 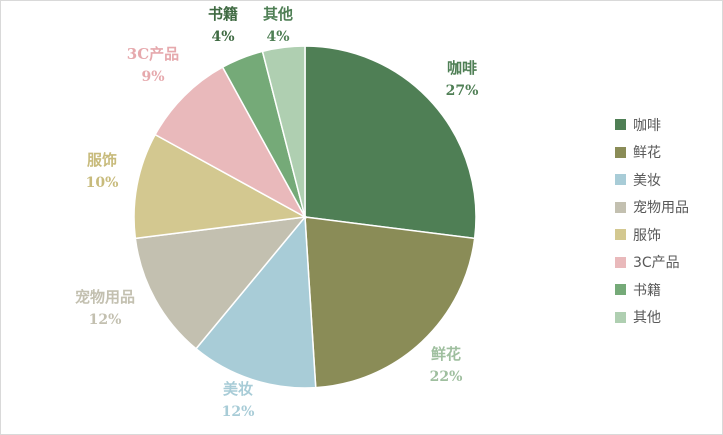 I want to click on legend-label: 咖啡, so click(x=647, y=125).